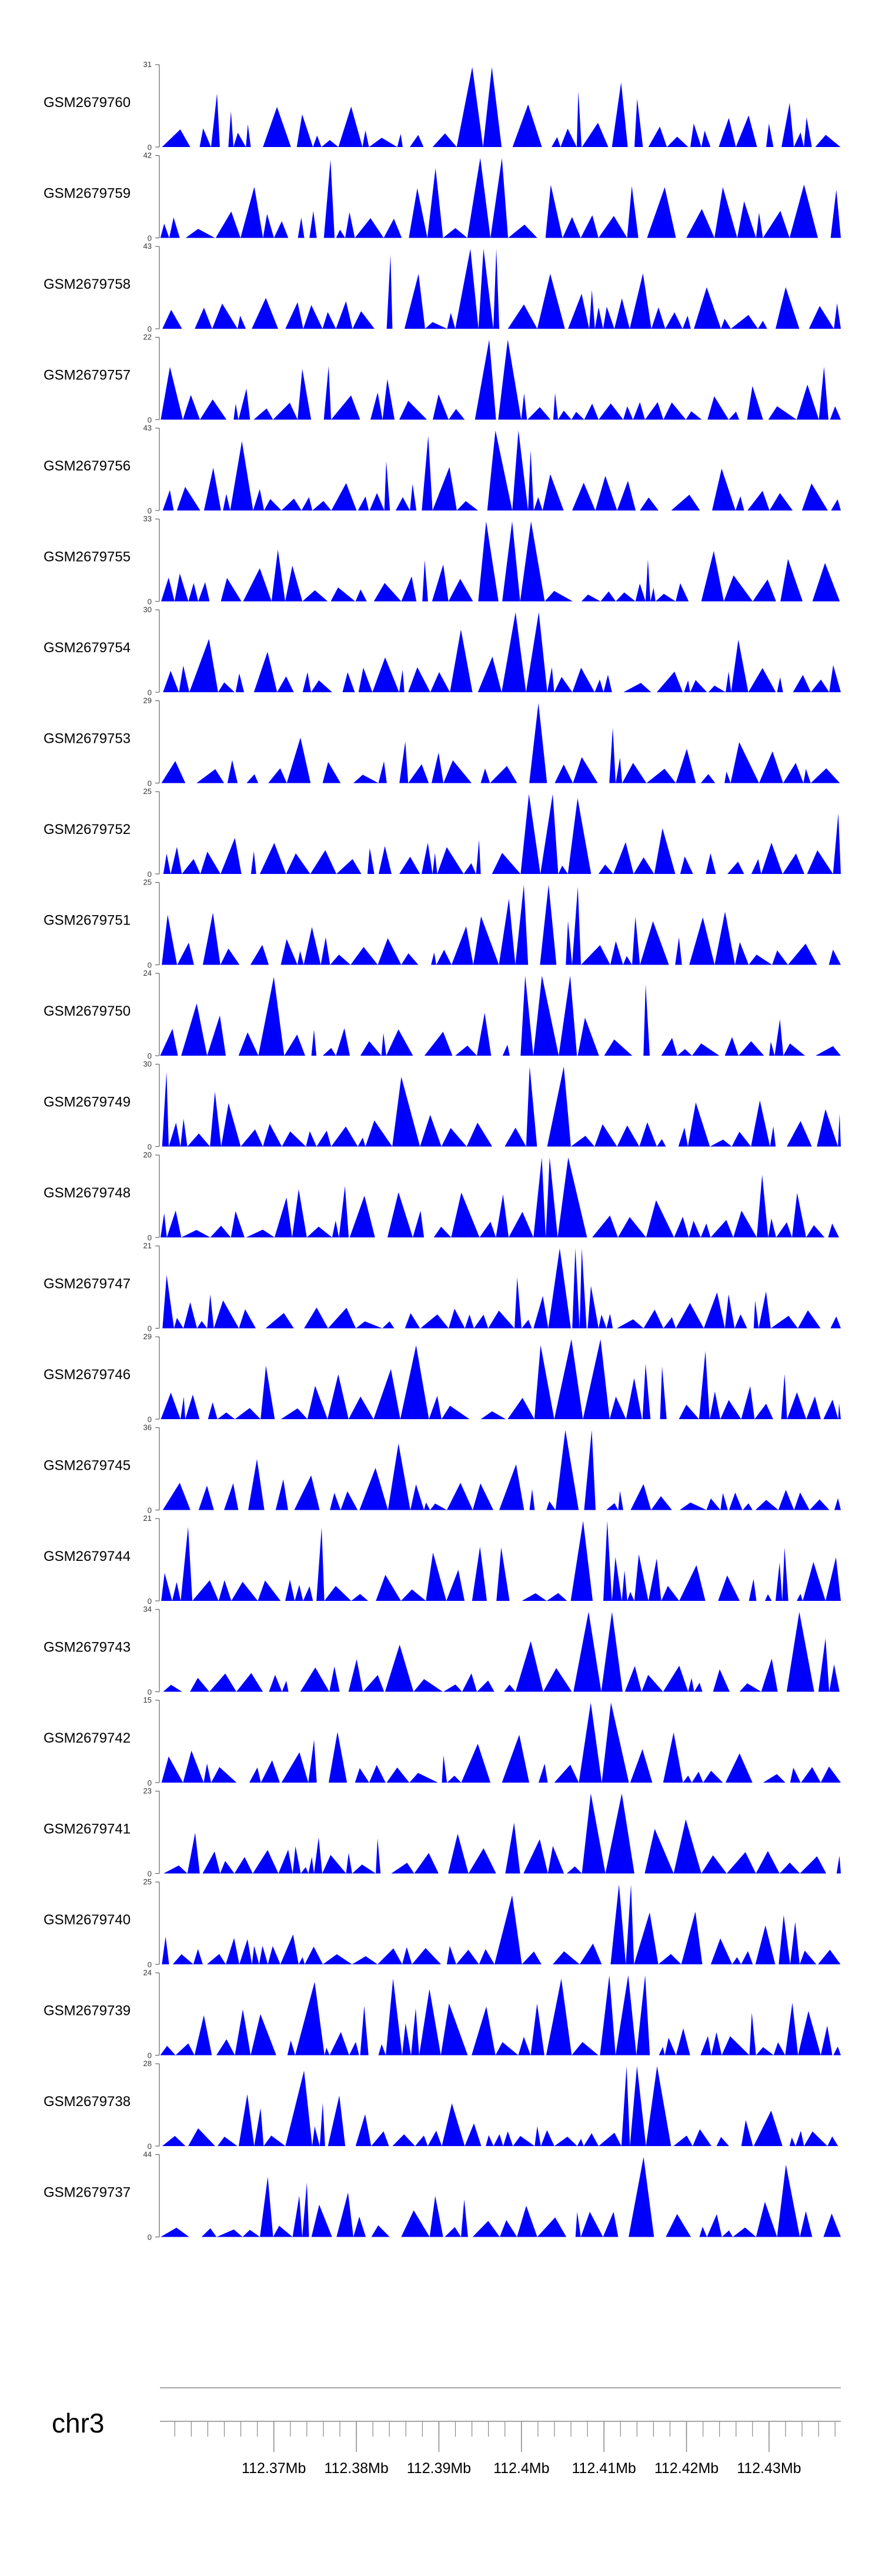  Describe the element at coordinates (87, 1466) in the screenshot. I see `track-label: GSM2679745` at that location.